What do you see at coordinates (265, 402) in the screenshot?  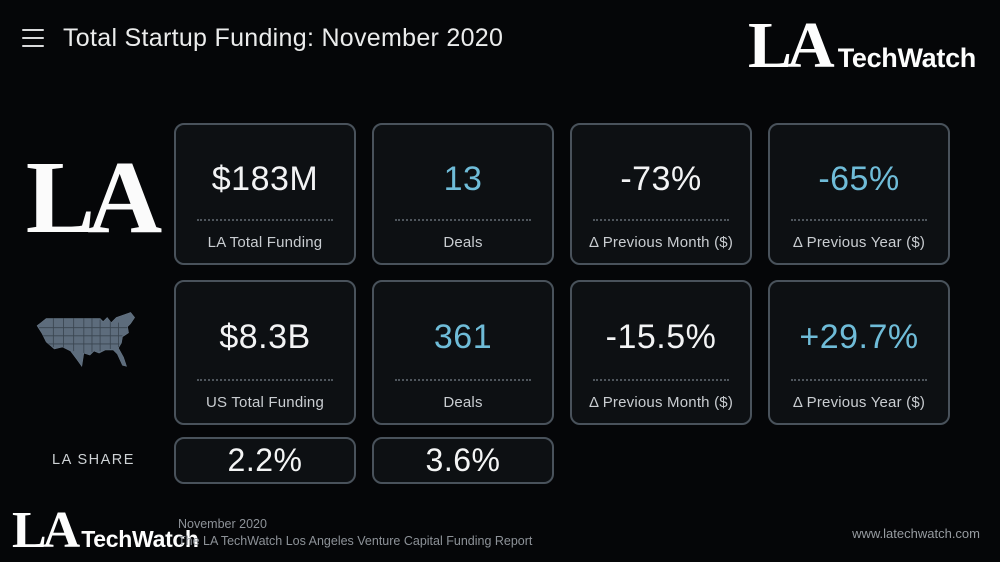 I see `kpi-label: US Total Funding` at bounding box center [265, 402].